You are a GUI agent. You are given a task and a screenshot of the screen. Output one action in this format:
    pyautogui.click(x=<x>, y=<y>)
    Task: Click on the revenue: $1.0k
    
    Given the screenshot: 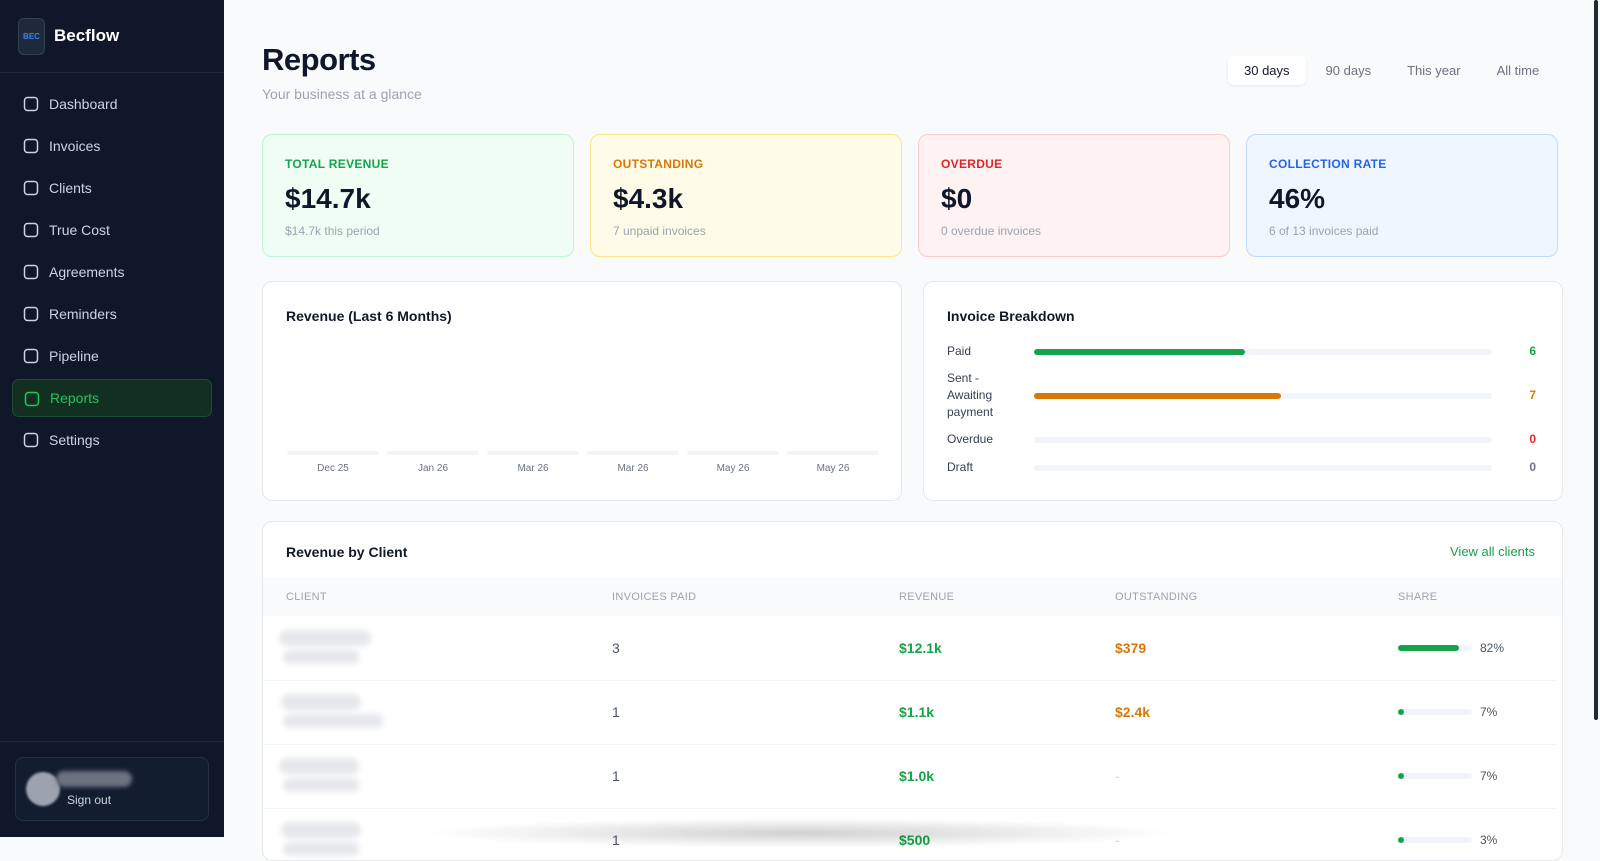 What is the action you would take?
    pyautogui.click(x=917, y=776)
    